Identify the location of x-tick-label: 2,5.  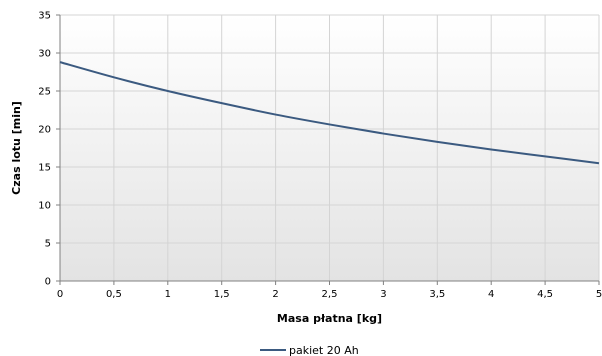
(330, 294).